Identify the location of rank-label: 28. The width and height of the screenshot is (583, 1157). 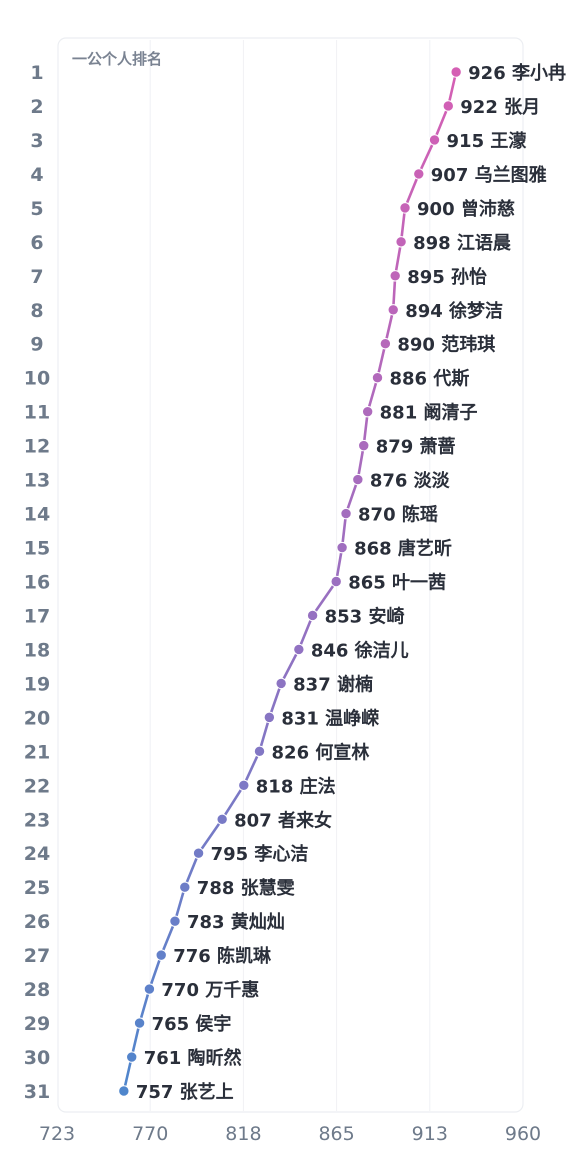
(37, 990).